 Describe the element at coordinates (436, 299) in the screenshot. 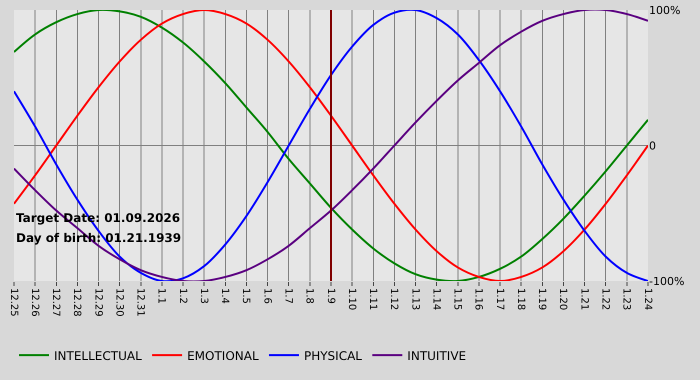

I see `x-tick-label: 1.14` at that location.